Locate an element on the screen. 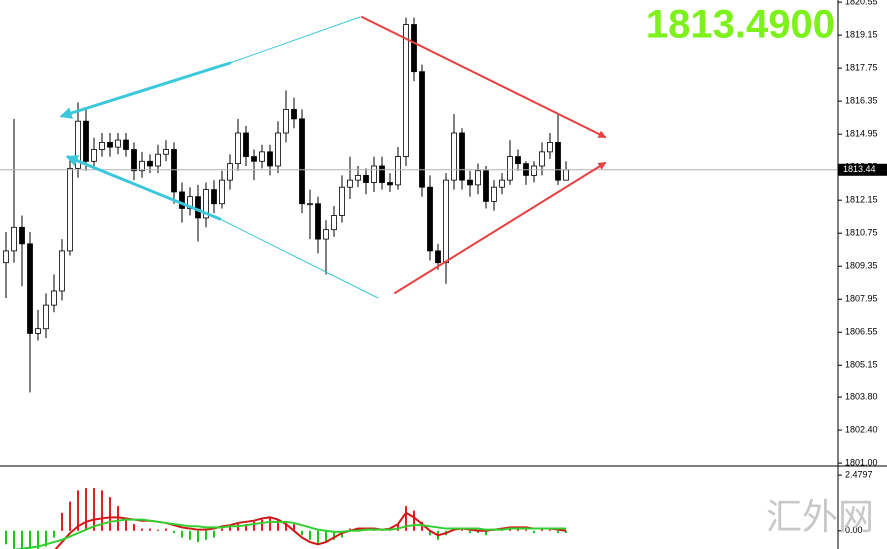 Image resolution: width=887 pixels, height=549 pixels. y-tick-label: 1806.55 is located at coordinates (861, 332).